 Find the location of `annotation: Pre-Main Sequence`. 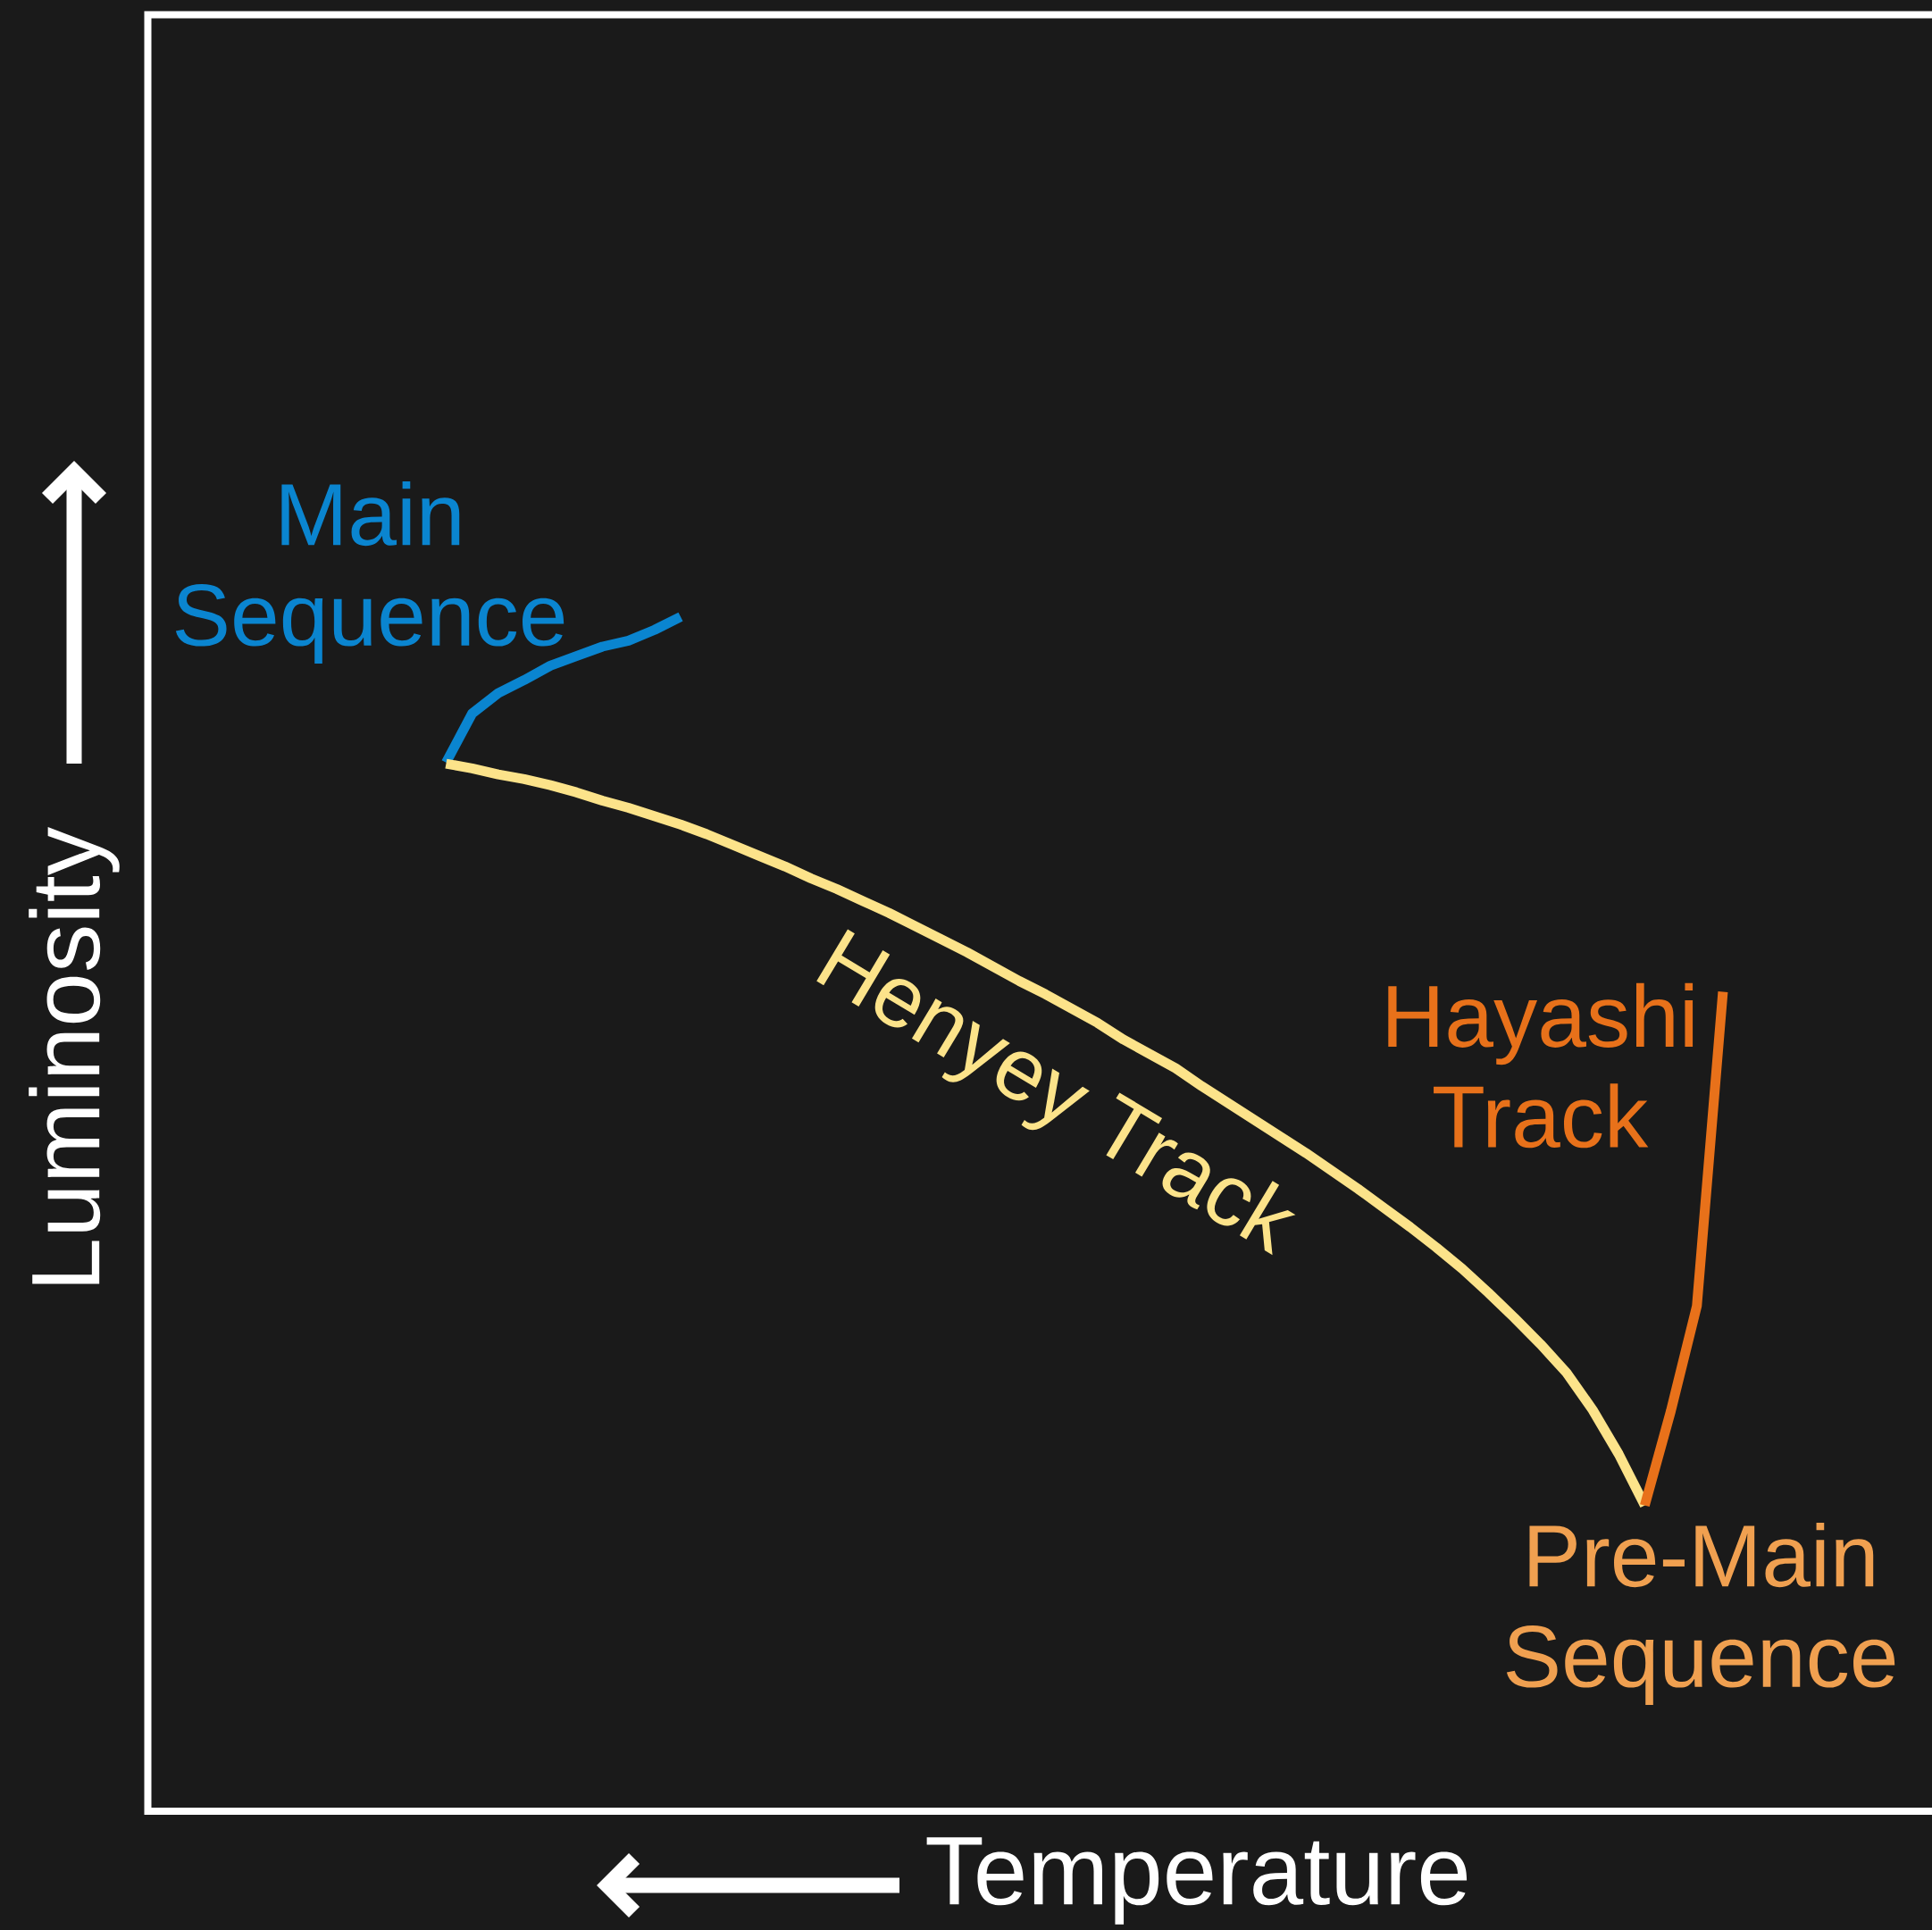

annotation: Pre-Main Sequence is located at coordinates (1701, 1614).